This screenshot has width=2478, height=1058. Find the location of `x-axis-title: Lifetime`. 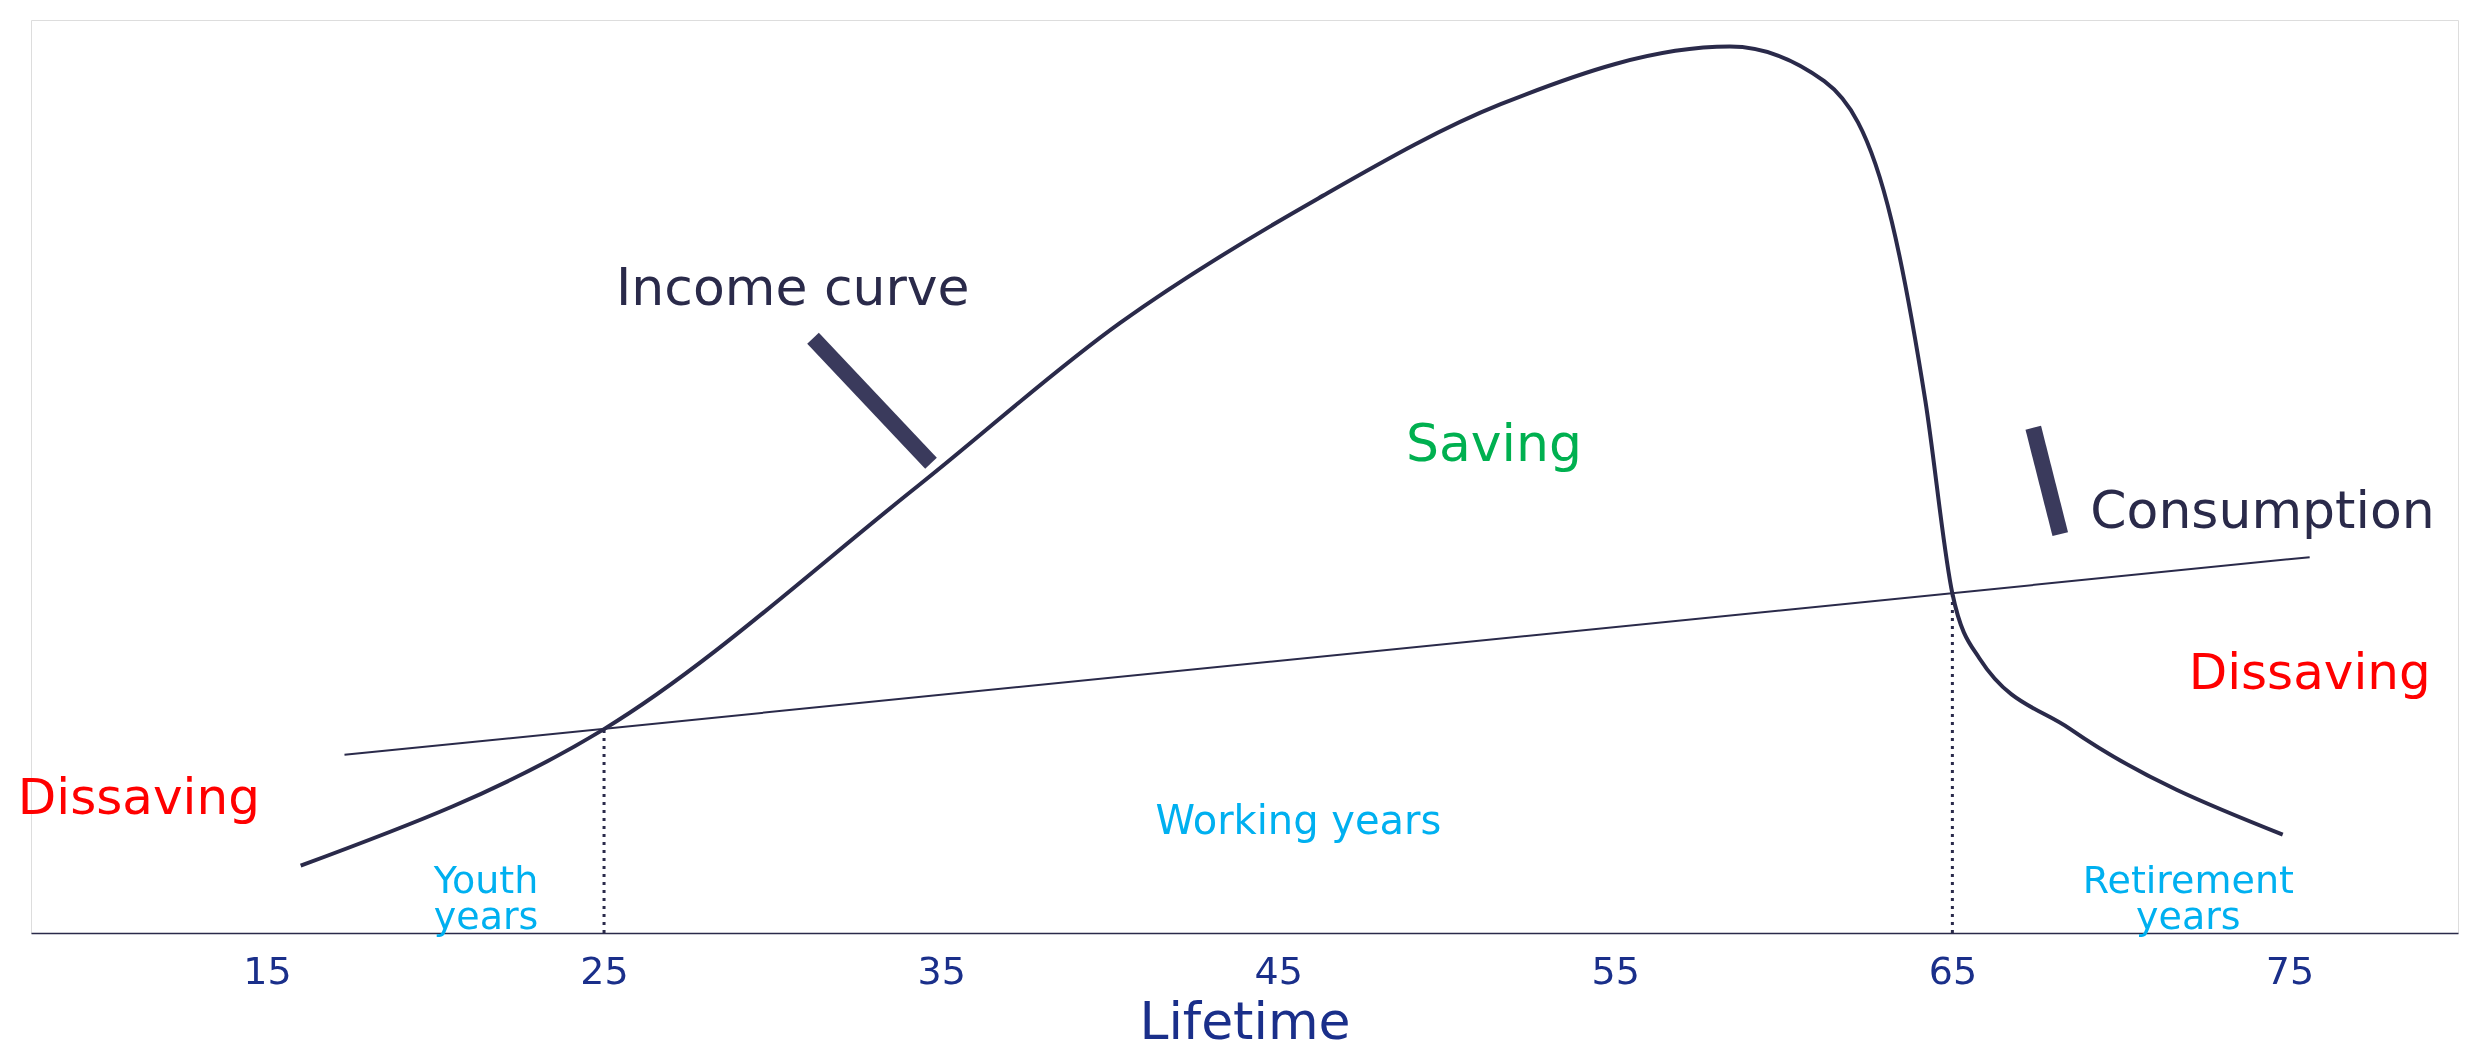

x-axis-title: Lifetime is located at coordinates (1245, 1020).